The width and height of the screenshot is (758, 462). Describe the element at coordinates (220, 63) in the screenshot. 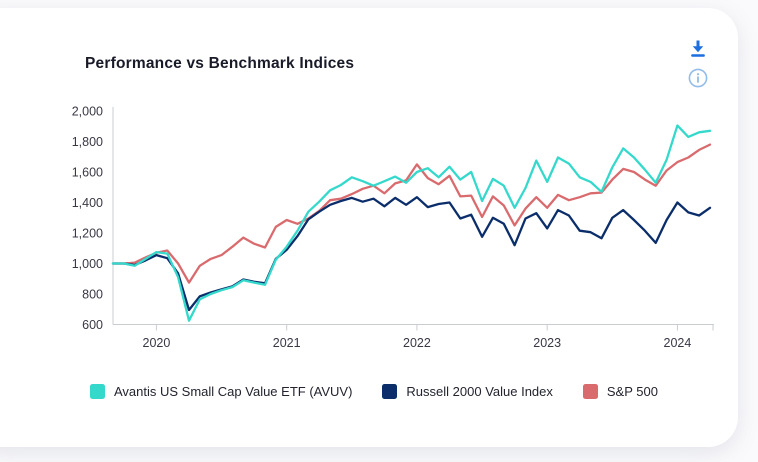

I see `chart-title: Performance vs Benchmark Indices` at that location.